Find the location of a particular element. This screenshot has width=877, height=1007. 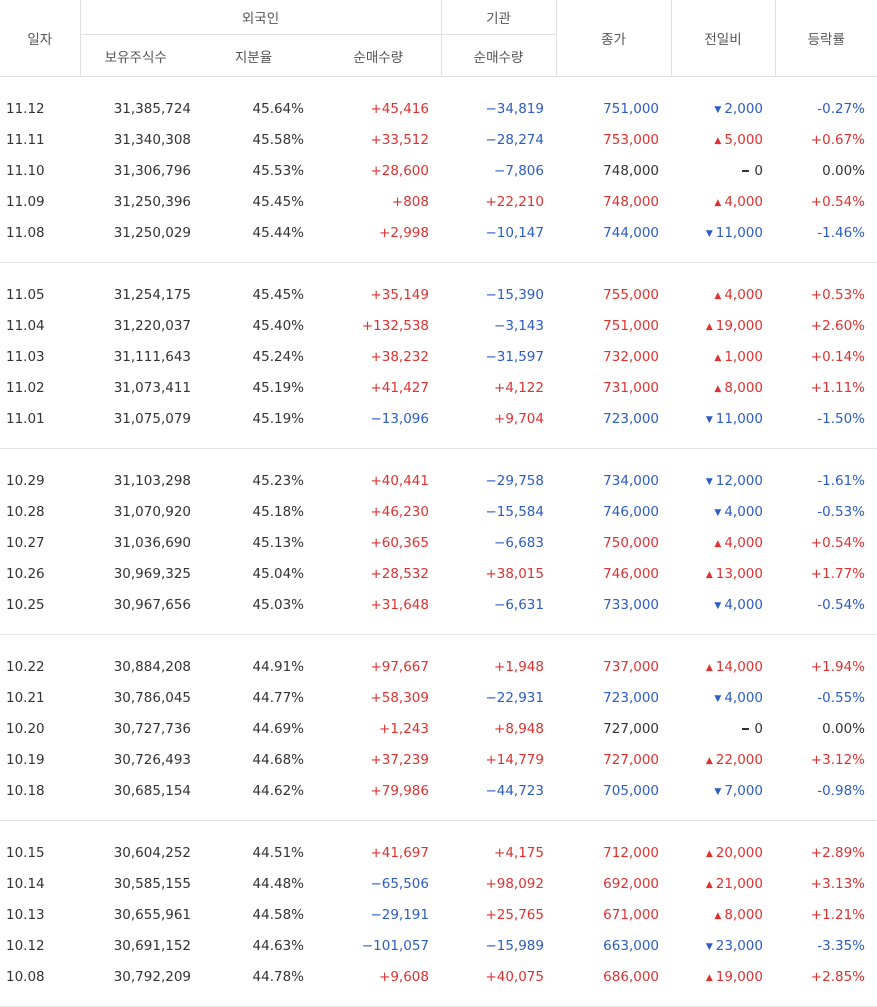

cell-rate: -0.54% is located at coordinates (841, 604).